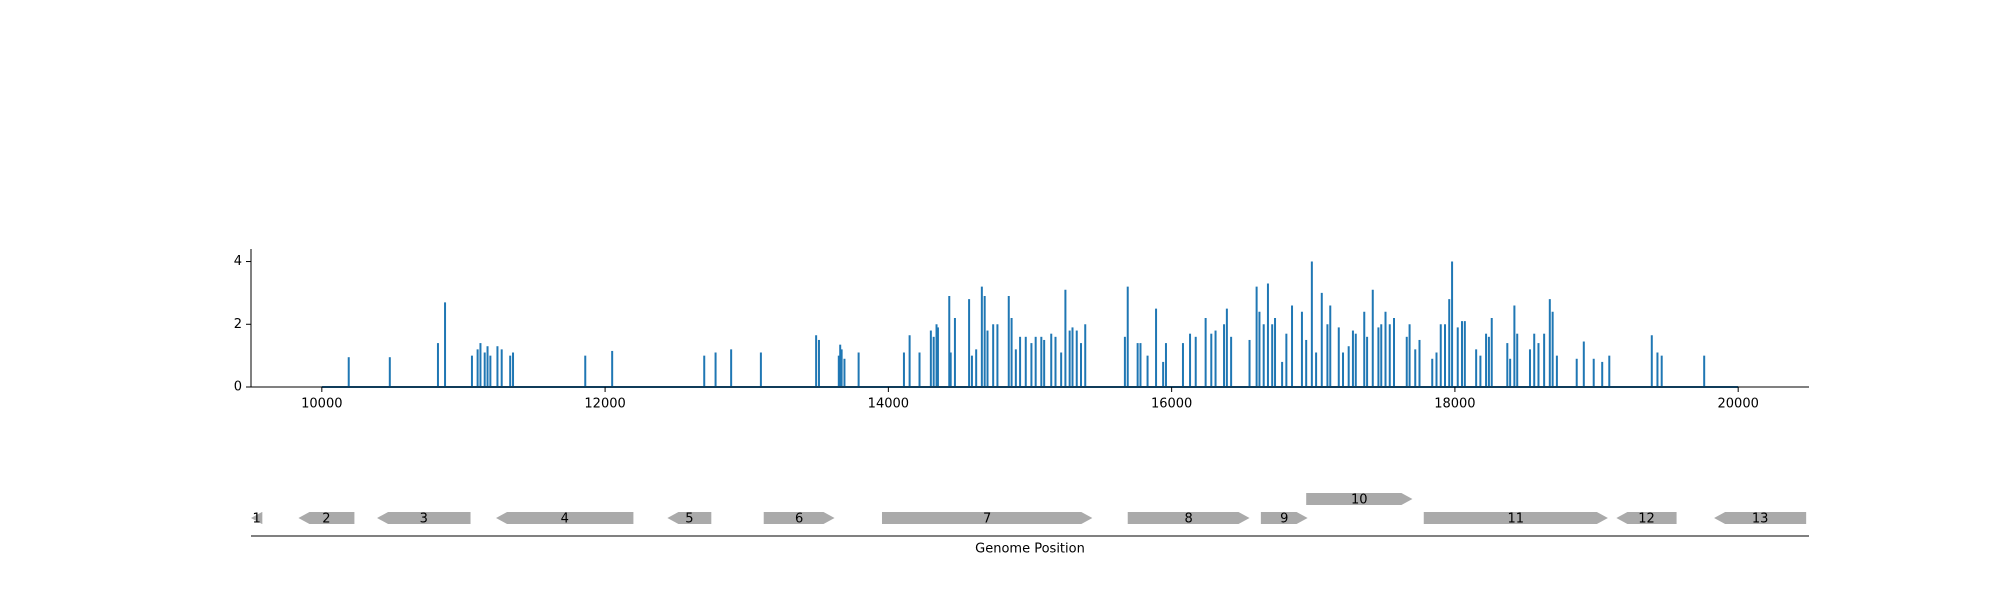 This screenshot has width=2000, height=604. What do you see at coordinates (321, 404) in the screenshot?
I see `x-tick-label: 10000` at bounding box center [321, 404].